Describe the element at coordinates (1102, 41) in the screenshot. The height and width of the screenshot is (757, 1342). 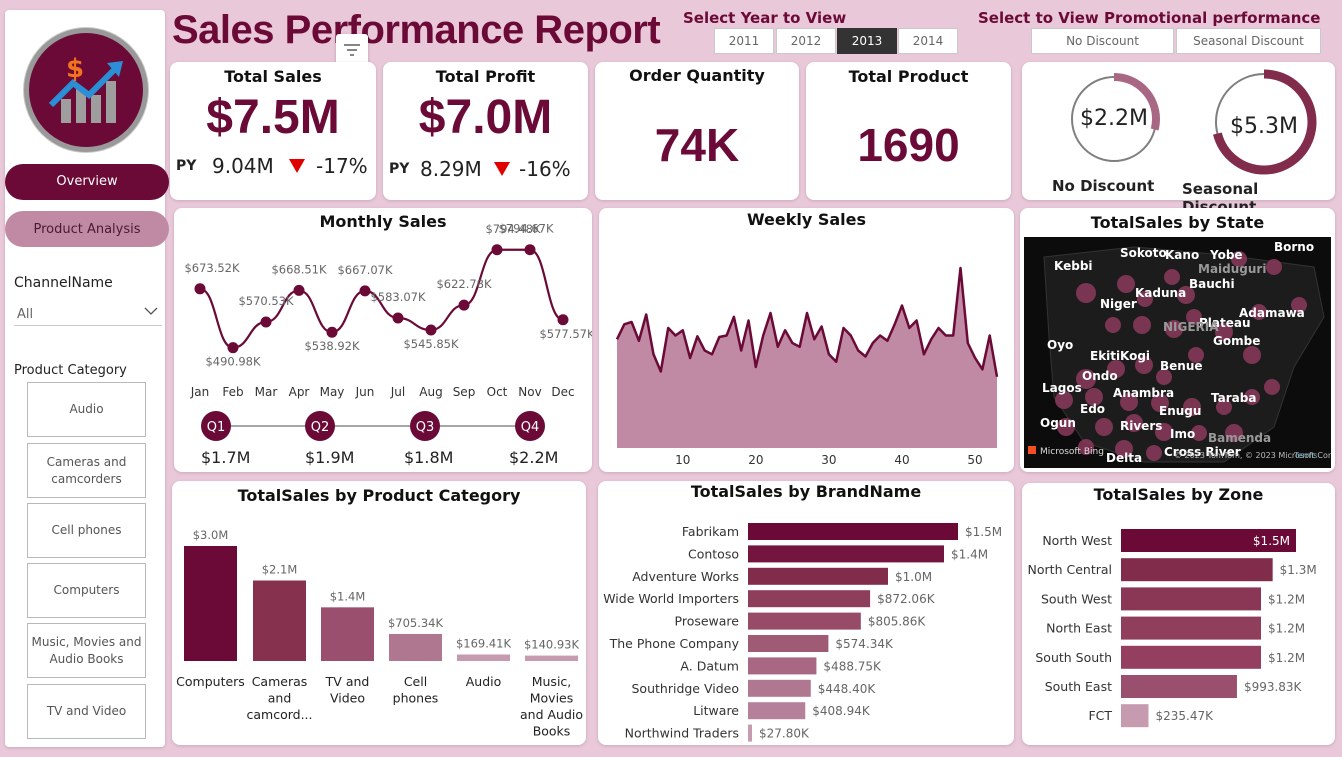
I see `no-discount-button: No Discount` at that location.